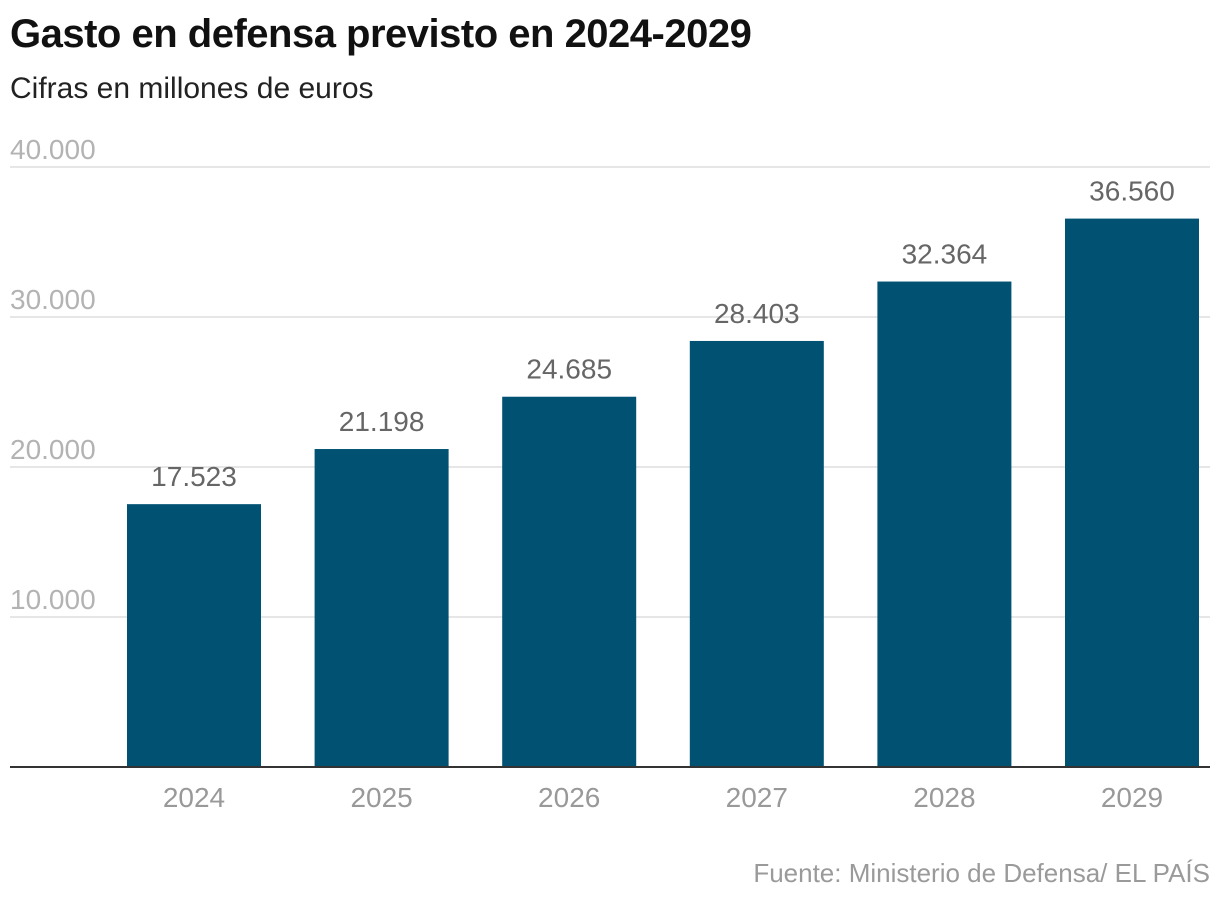 The image size is (1220, 904). I want to click on bar-2027, so click(756, 553).